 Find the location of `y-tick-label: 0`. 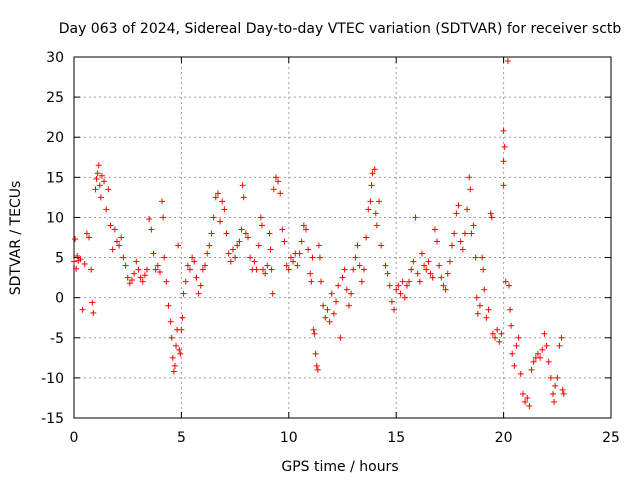

y-tick-label: 0 is located at coordinates (59, 299).